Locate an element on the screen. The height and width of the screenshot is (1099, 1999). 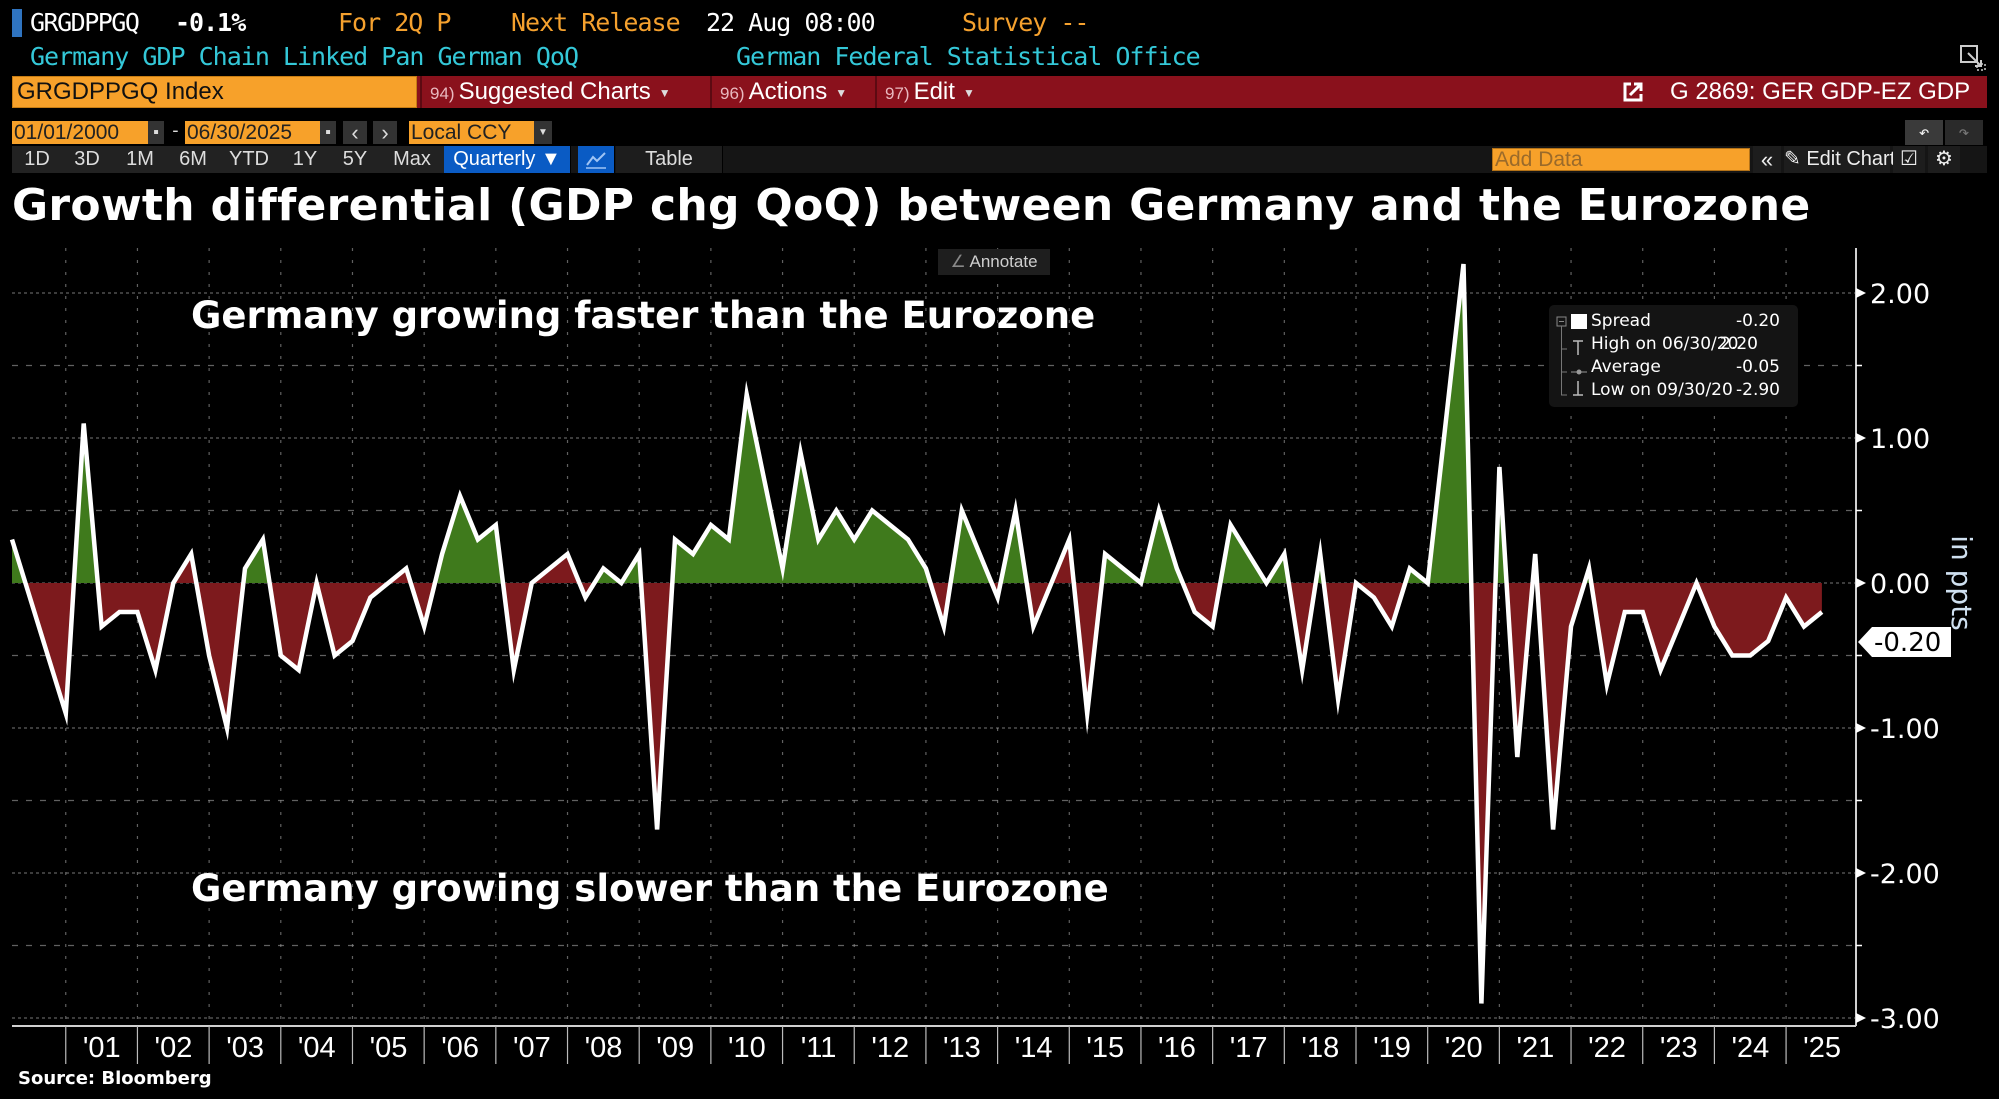
x-tick-label: '15 is located at coordinates (1105, 1048).